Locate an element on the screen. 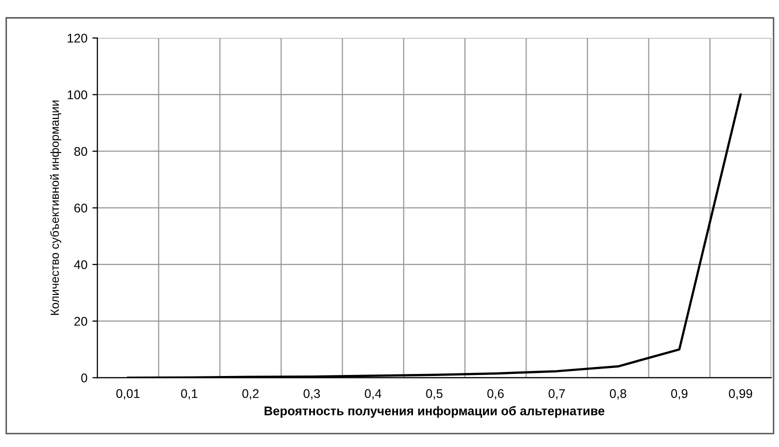  x-tick-label: 0,9 is located at coordinates (679, 394).